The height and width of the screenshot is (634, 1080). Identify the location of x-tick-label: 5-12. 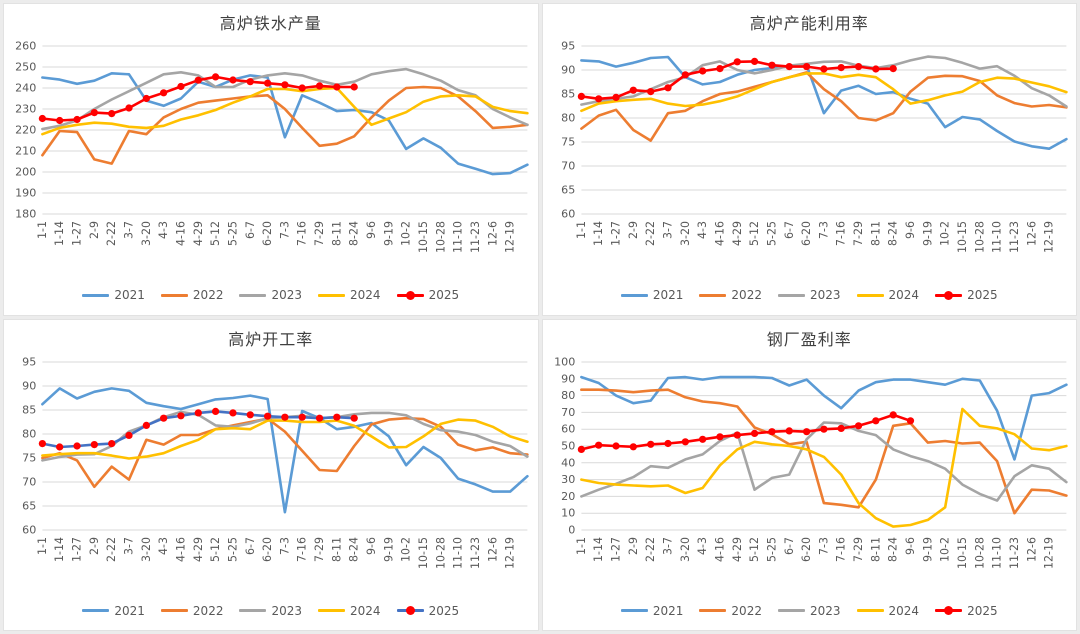
(754, 233).